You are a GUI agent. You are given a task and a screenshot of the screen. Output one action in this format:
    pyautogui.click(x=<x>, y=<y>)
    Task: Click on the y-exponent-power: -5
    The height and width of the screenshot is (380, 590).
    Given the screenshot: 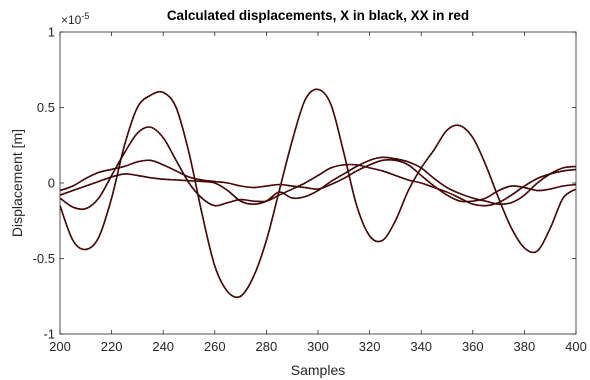 What is the action you would take?
    pyautogui.click(x=85, y=16)
    